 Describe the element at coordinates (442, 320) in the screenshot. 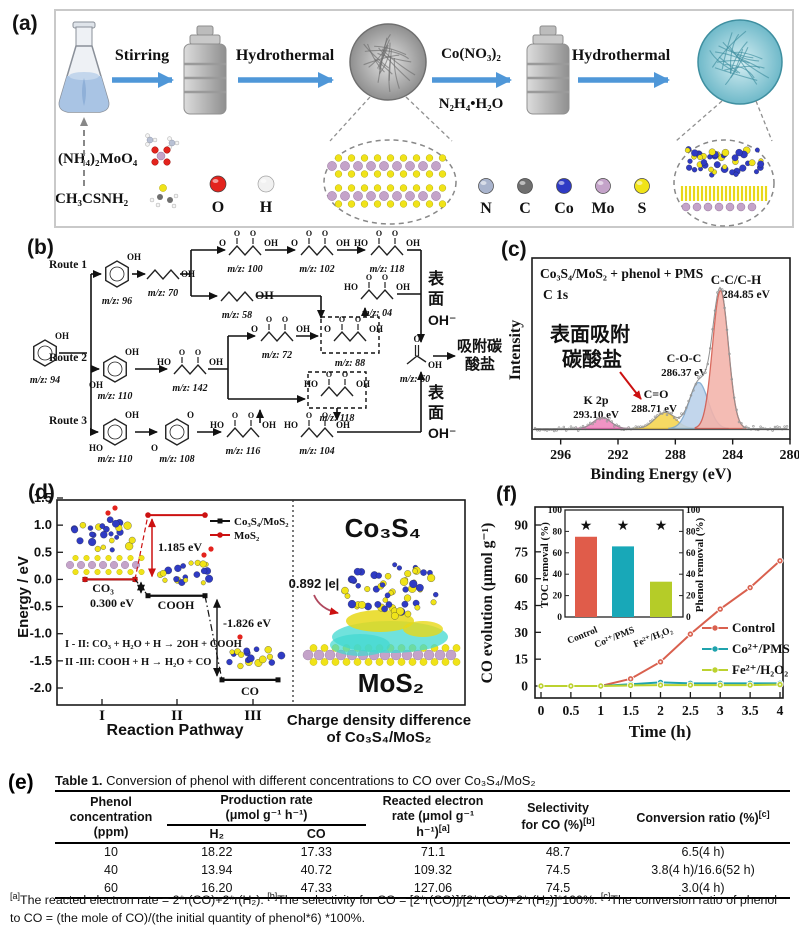

I see `surface-oh-text: OH⁻` at that location.